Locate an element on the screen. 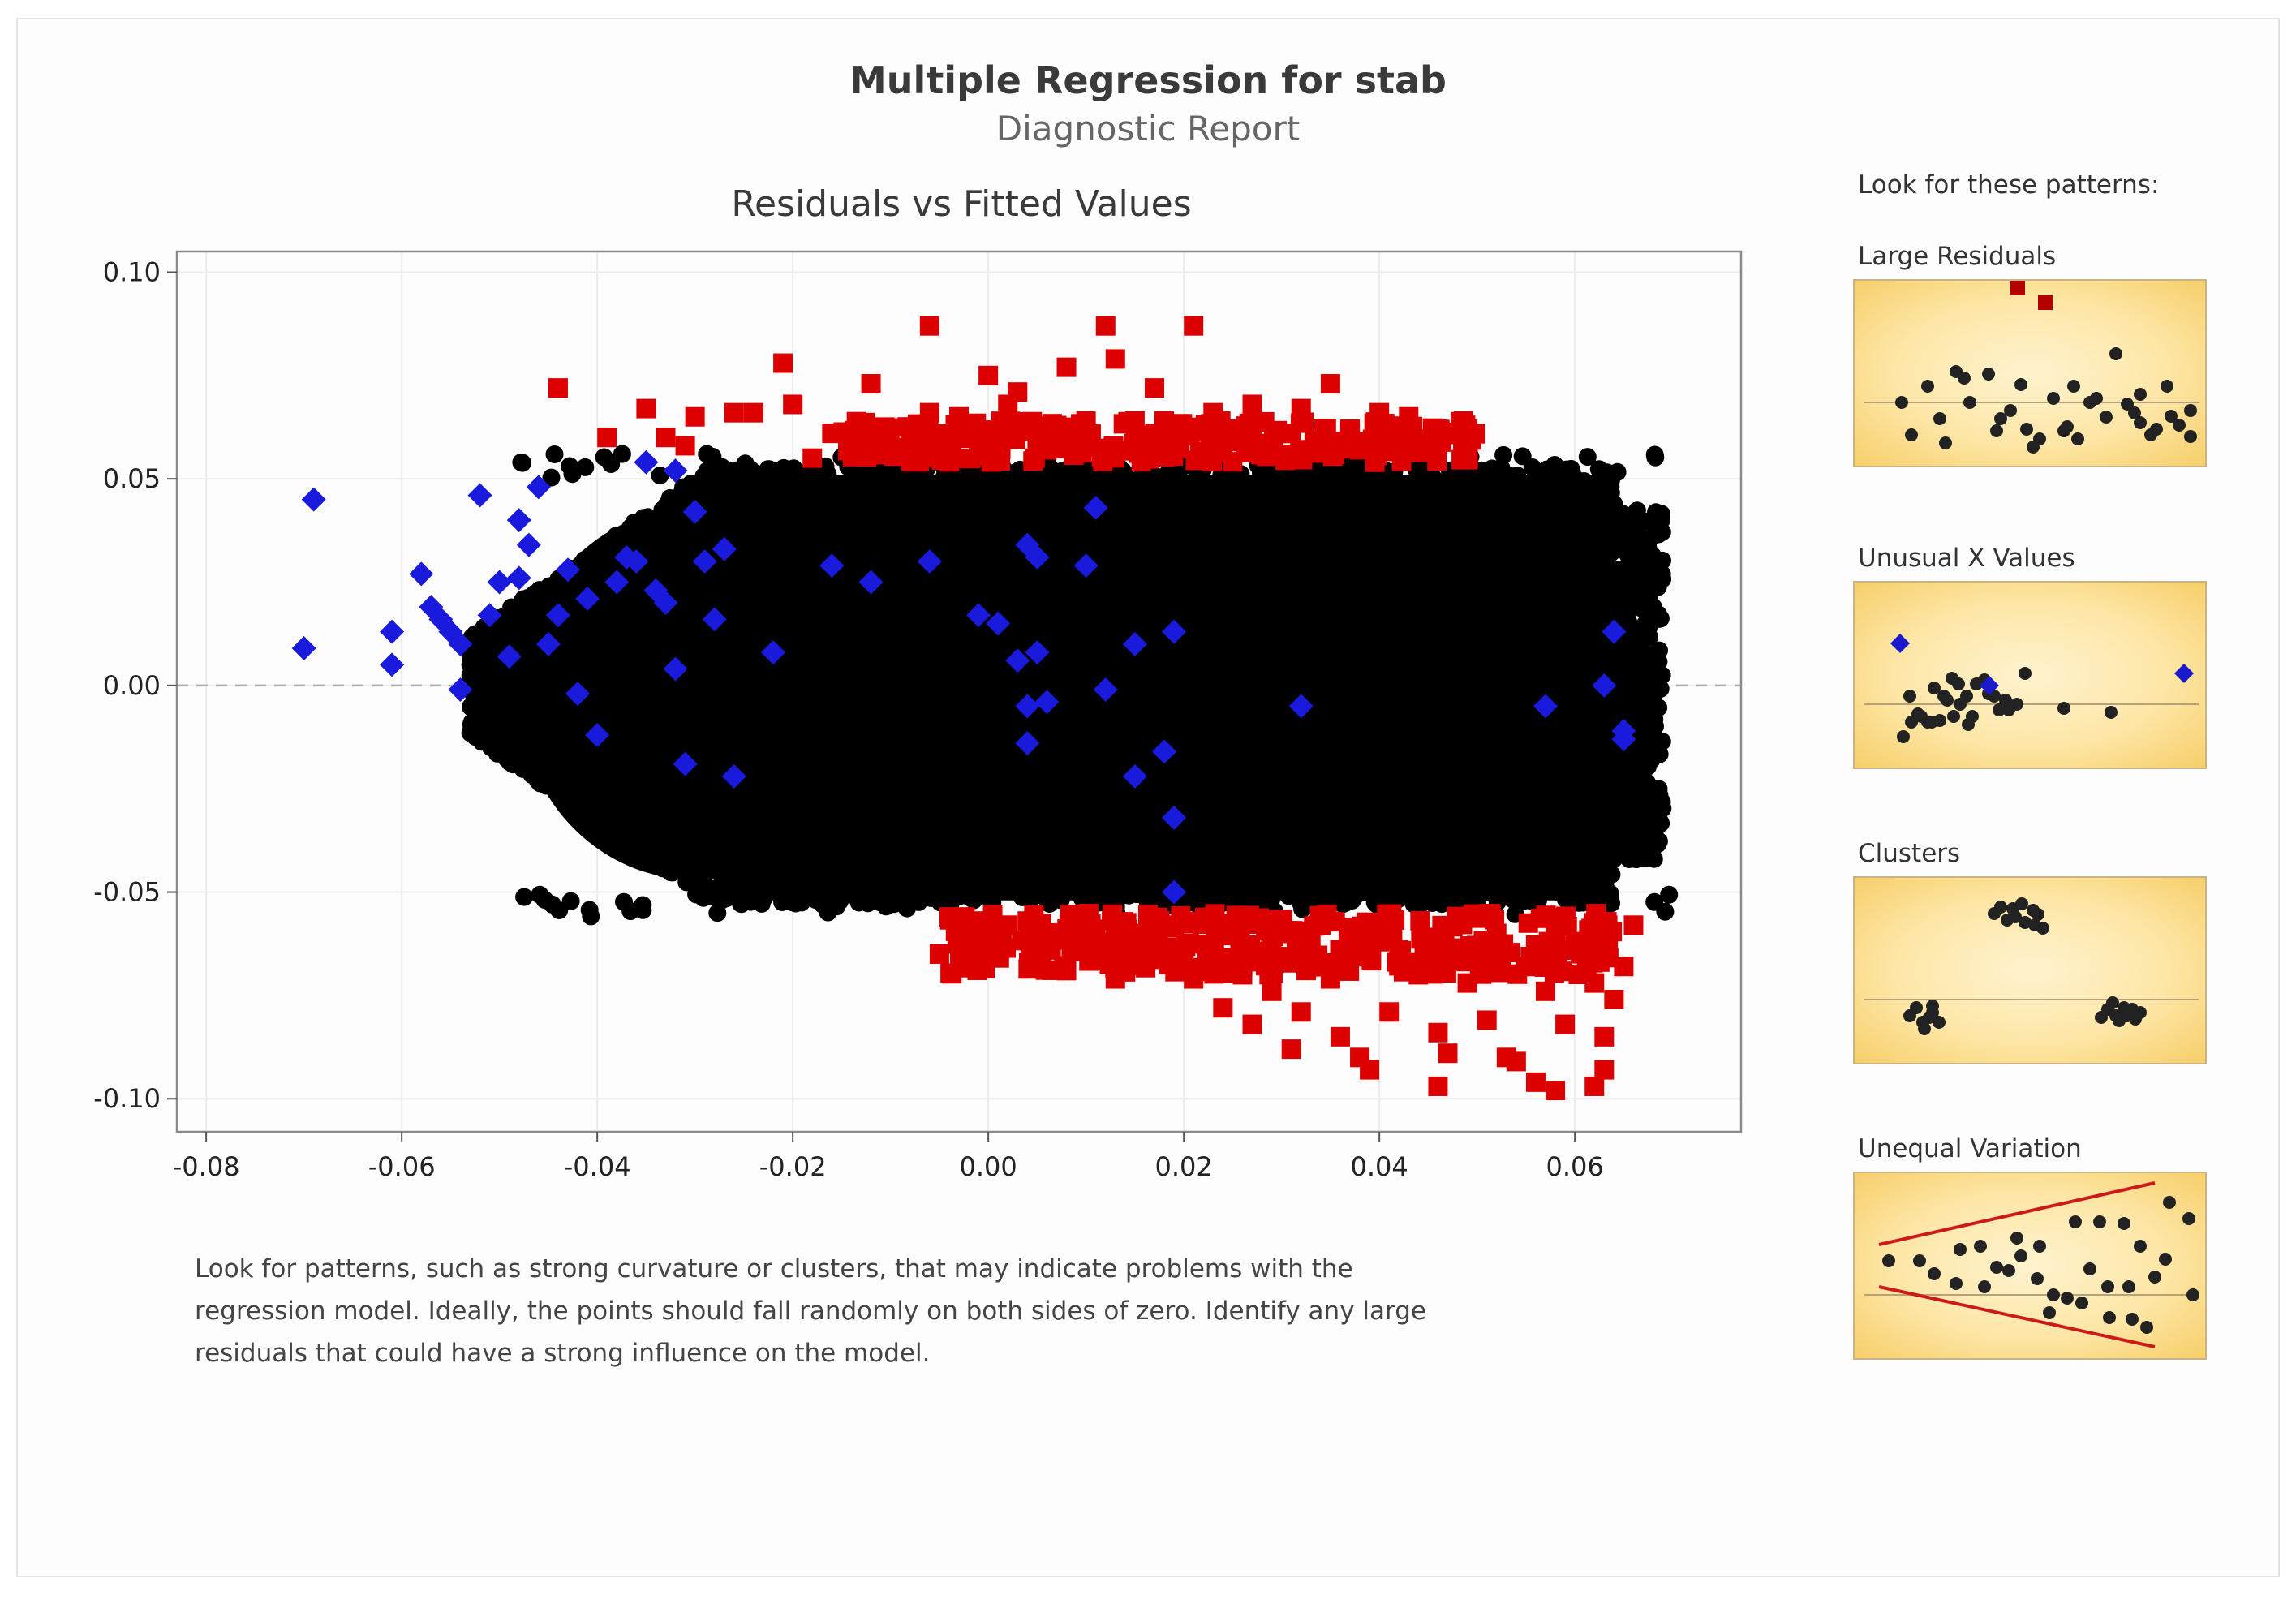  report-subtitle: Diagnostic Report is located at coordinates (1148, 128).